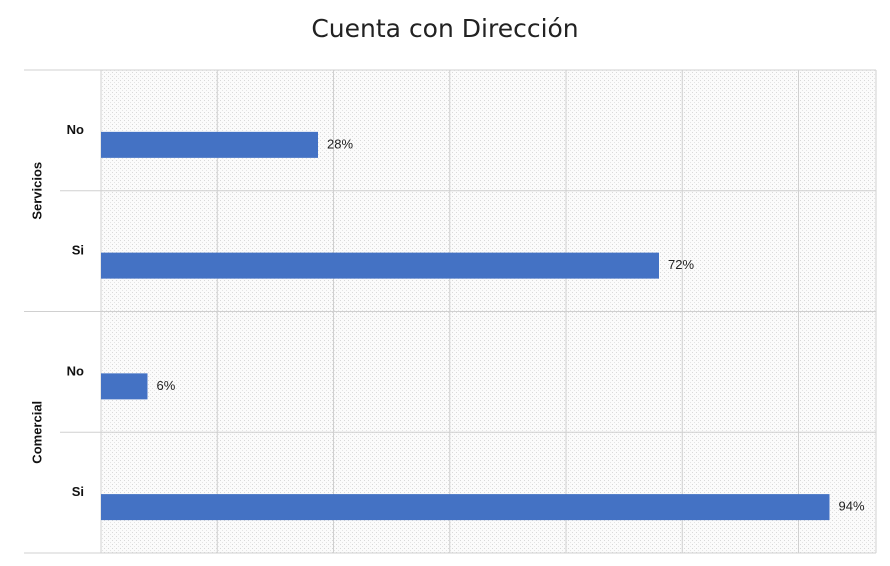 The width and height of the screenshot is (890, 566). I want to click on data-label: 72%, so click(681, 264).